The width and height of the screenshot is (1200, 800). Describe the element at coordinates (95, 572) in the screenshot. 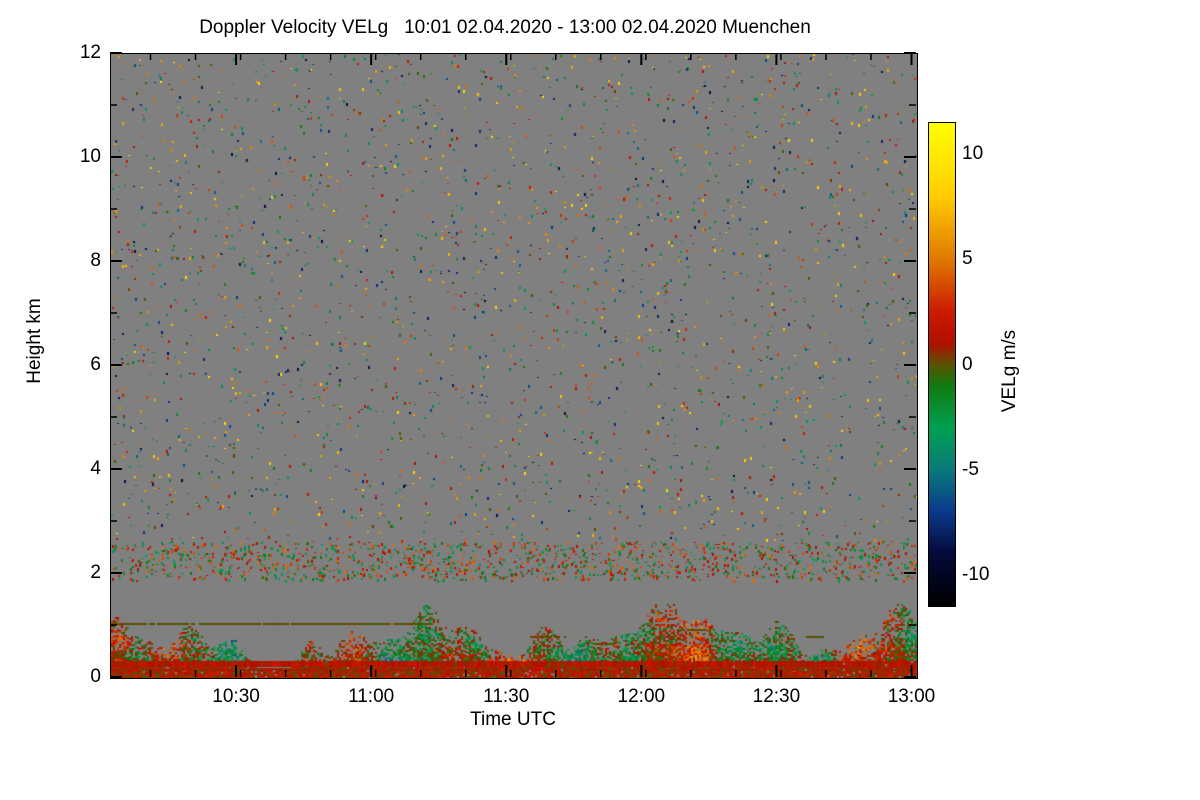

I see `y-tick-label: 2` at that location.